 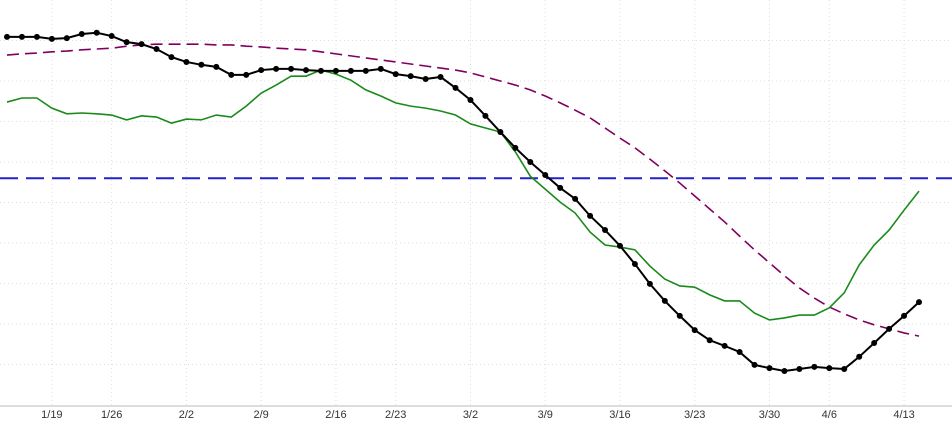 What do you see at coordinates (694, 415) in the screenshot?
I see `x-tick-label: 3/23` at bounding box center [694, 415].